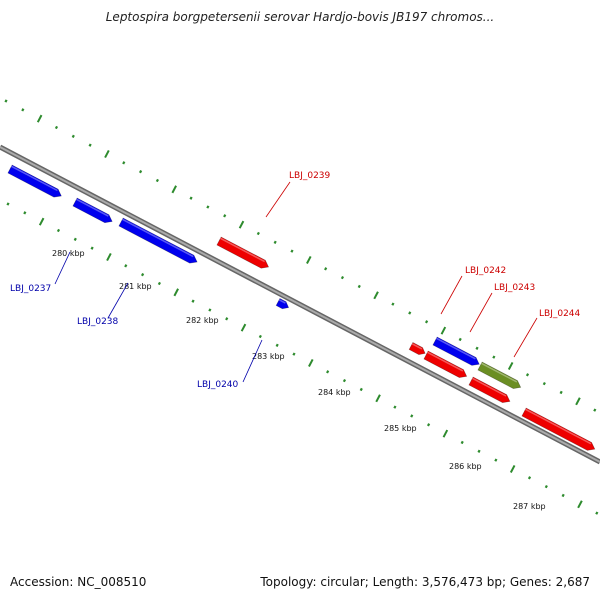  What do you see at coordinates (202, 320) in the screenshot?
I see `tick-label-282: 282 kbp` at bounding box center [202, 320].